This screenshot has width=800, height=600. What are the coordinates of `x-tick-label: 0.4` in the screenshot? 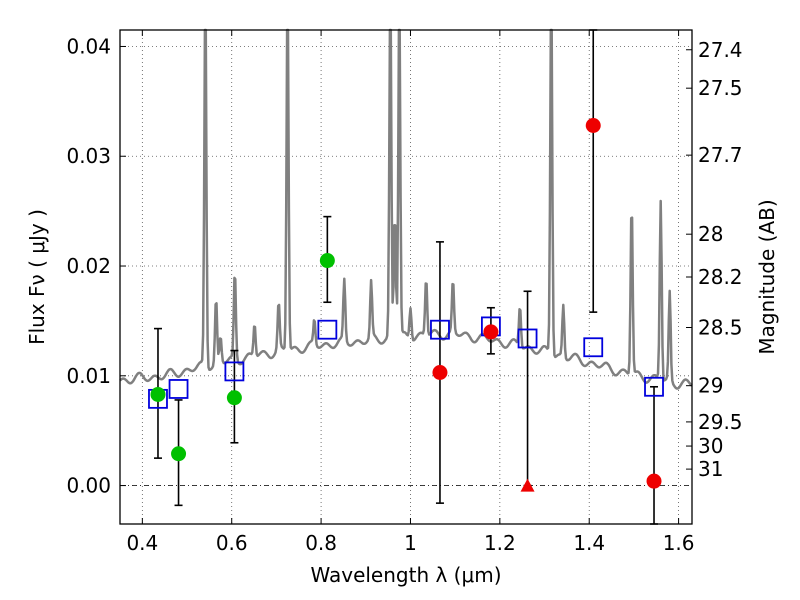 It's located at (142, 543).